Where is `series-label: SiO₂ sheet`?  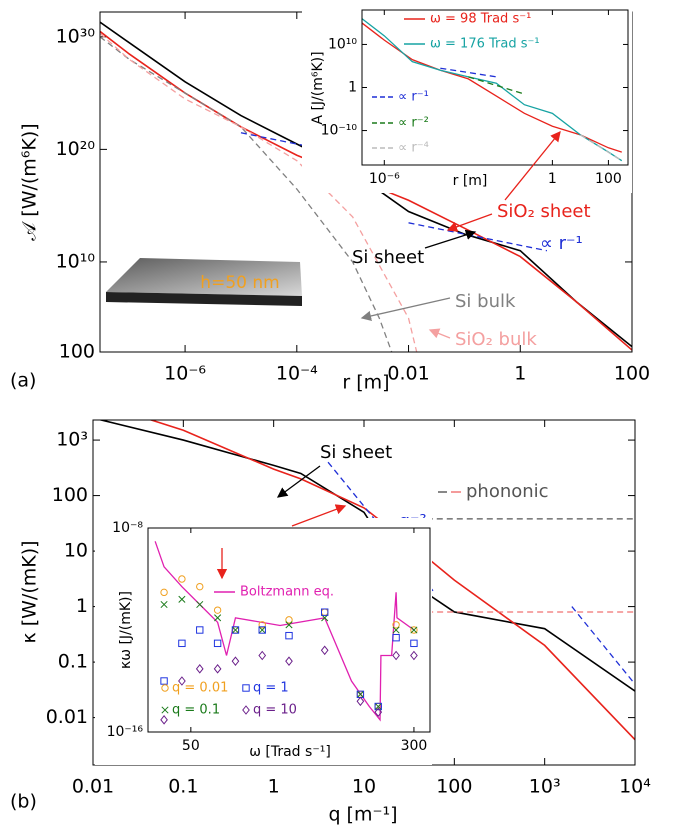 series-label: SiO₂ sheet is located at coordinates (544, 211).